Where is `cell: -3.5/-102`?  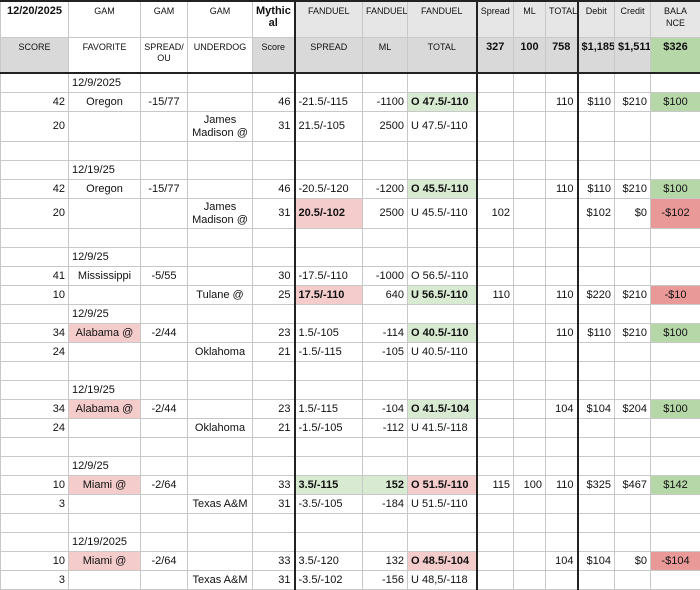
cell: -3.5/-102 is located at coordinates (328, 580).